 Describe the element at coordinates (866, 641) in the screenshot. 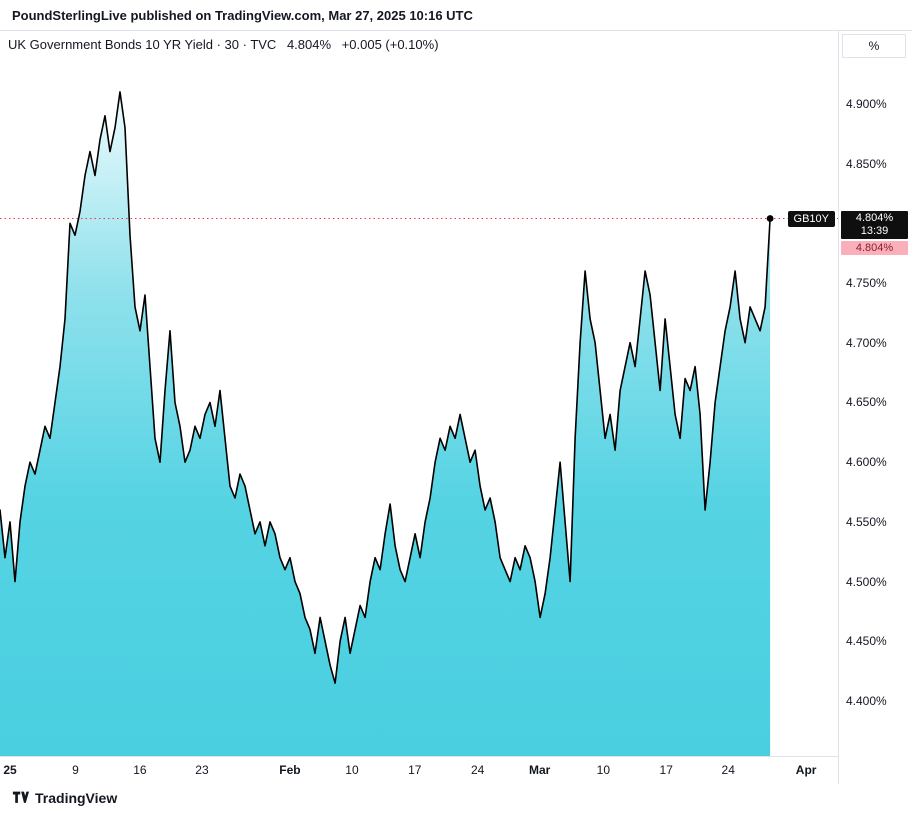

I see `price-tick-label: 4.450%` at that location.